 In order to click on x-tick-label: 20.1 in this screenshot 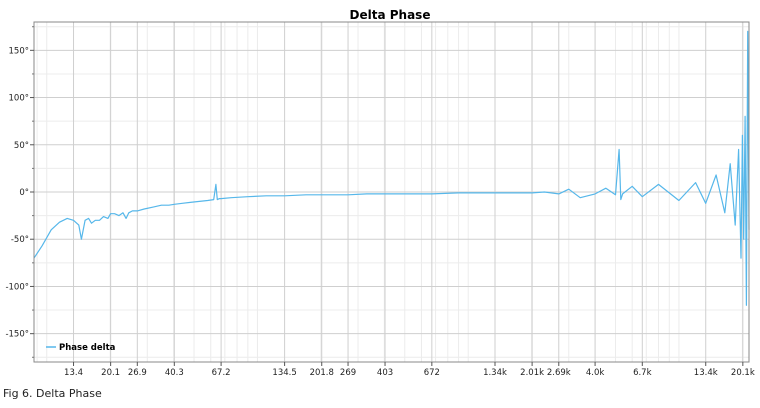, I will do `click(110, 373)`.